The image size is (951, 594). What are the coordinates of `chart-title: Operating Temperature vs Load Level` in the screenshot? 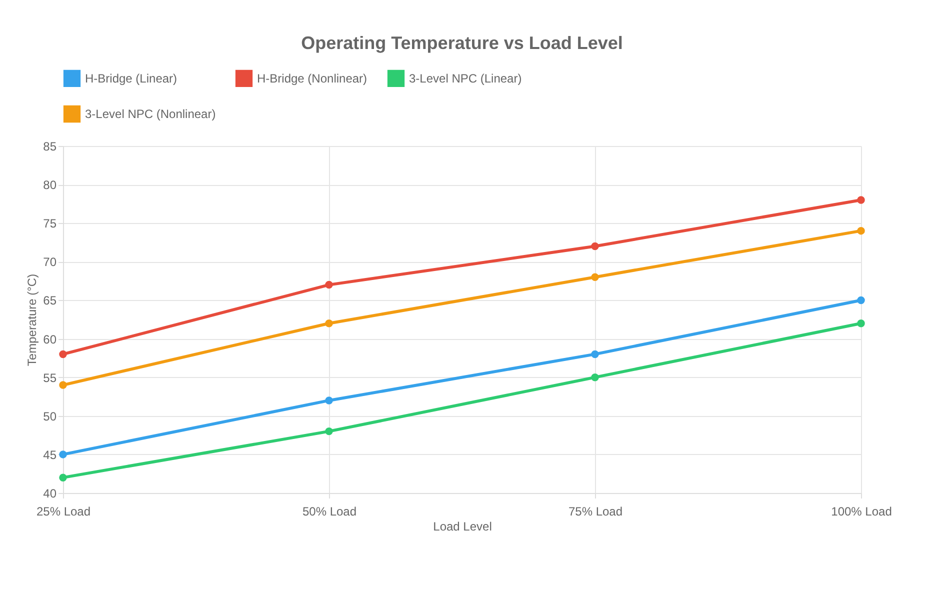 It's located at (462, 43).